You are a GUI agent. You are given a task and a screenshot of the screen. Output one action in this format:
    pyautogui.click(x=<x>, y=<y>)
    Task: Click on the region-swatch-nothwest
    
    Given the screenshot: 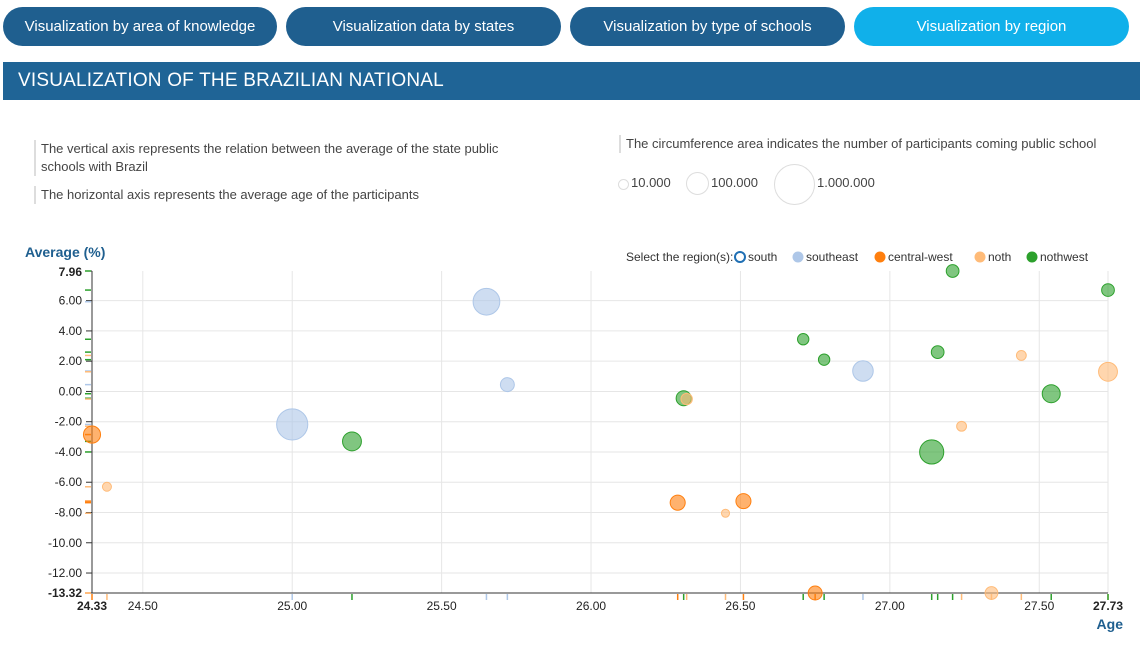 What is the action you would take?
    pyautogui.click(x=1032, y=257)
    